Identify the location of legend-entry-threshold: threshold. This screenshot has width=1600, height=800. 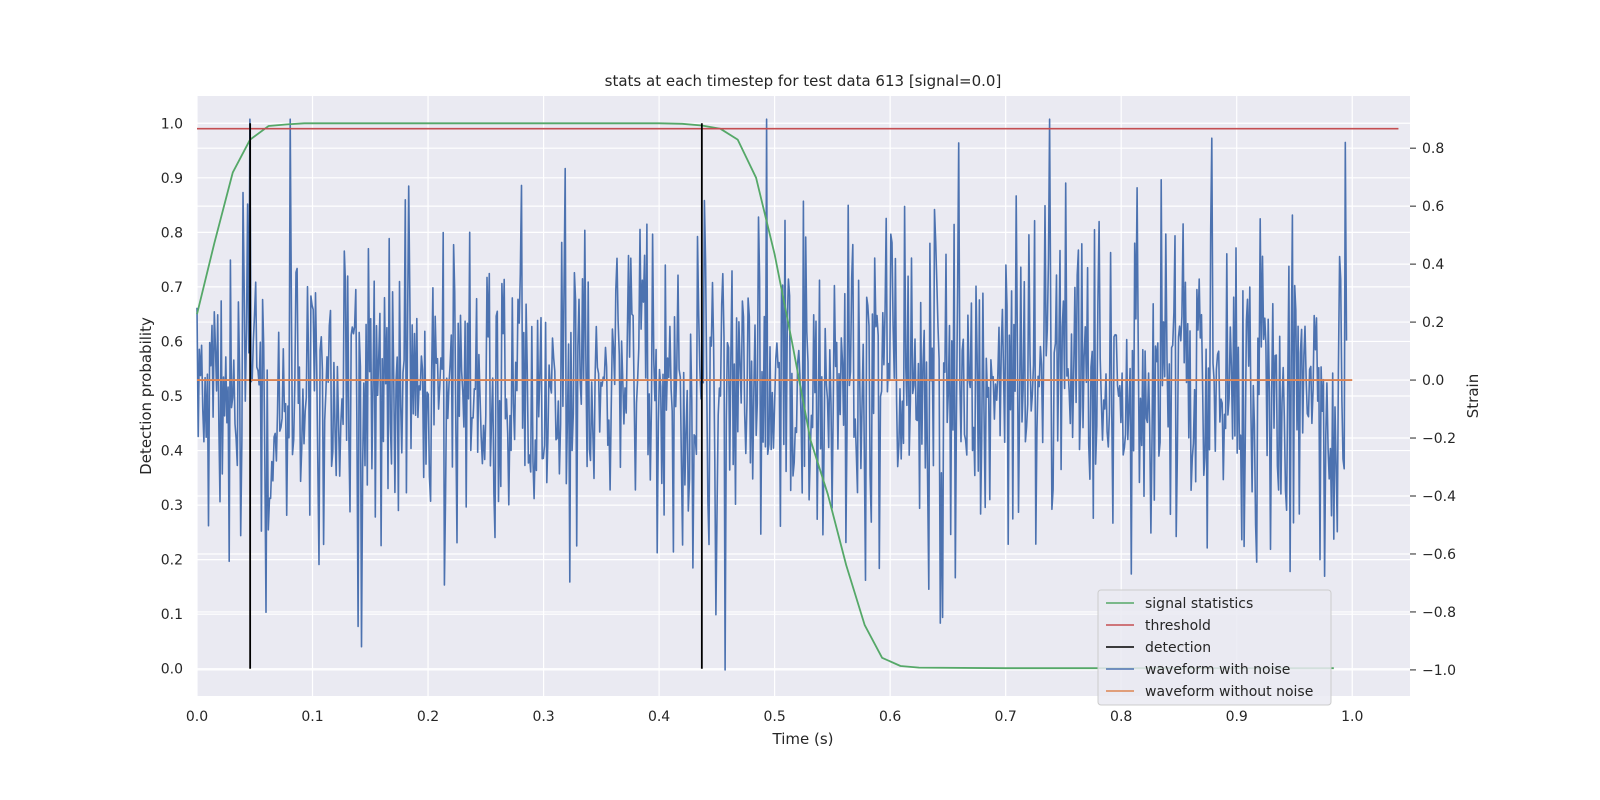
(1158, 626).